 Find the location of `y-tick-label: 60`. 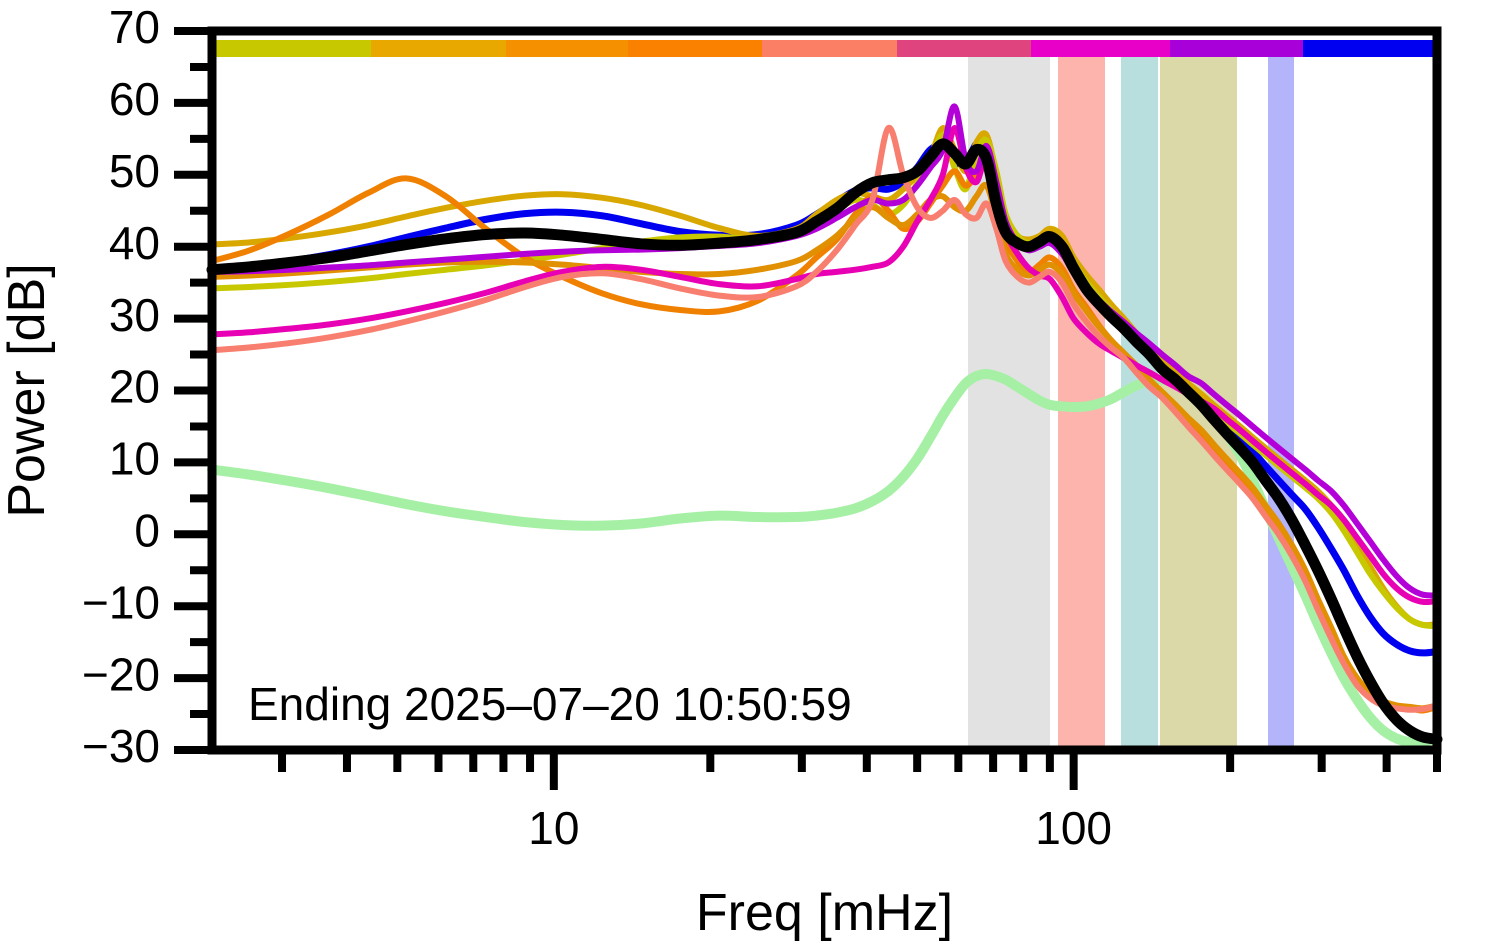

y-tick-label: 60 is located at coordinates (134, 99).